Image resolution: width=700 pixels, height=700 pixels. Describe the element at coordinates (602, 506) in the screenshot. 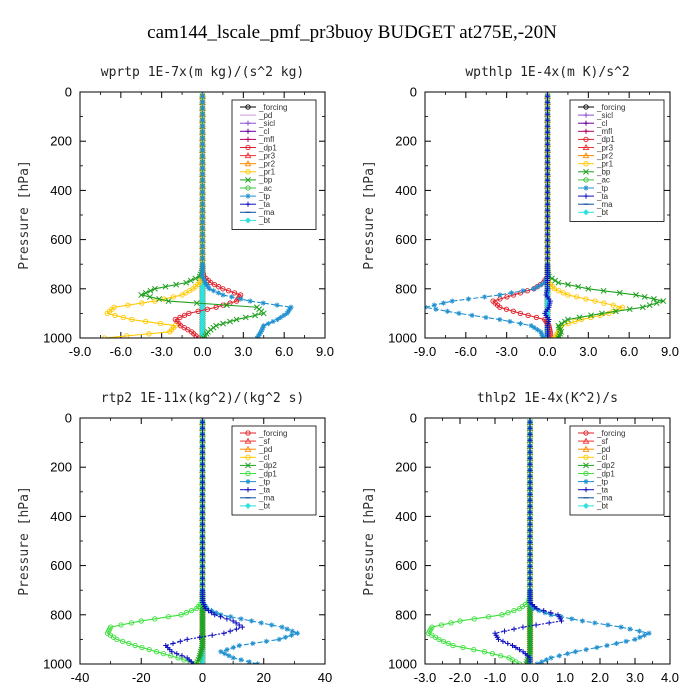

I see `legend-label: _bt` at that location.